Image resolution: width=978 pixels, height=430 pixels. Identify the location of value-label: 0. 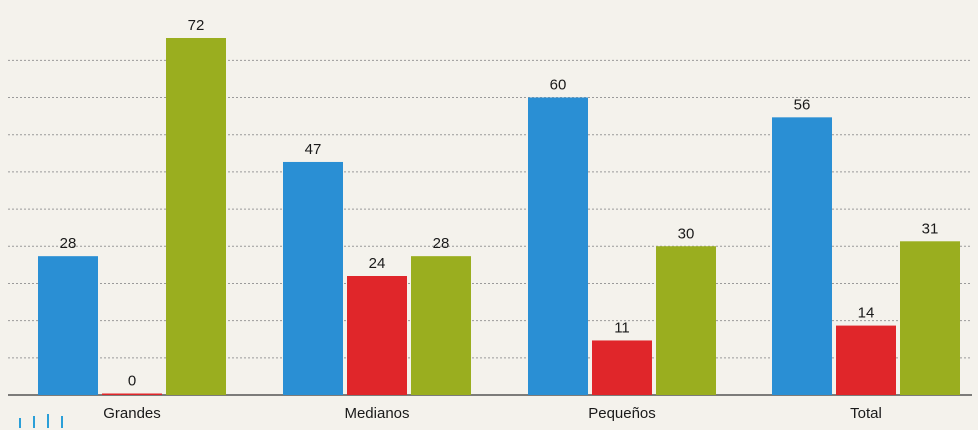
(132, 381).